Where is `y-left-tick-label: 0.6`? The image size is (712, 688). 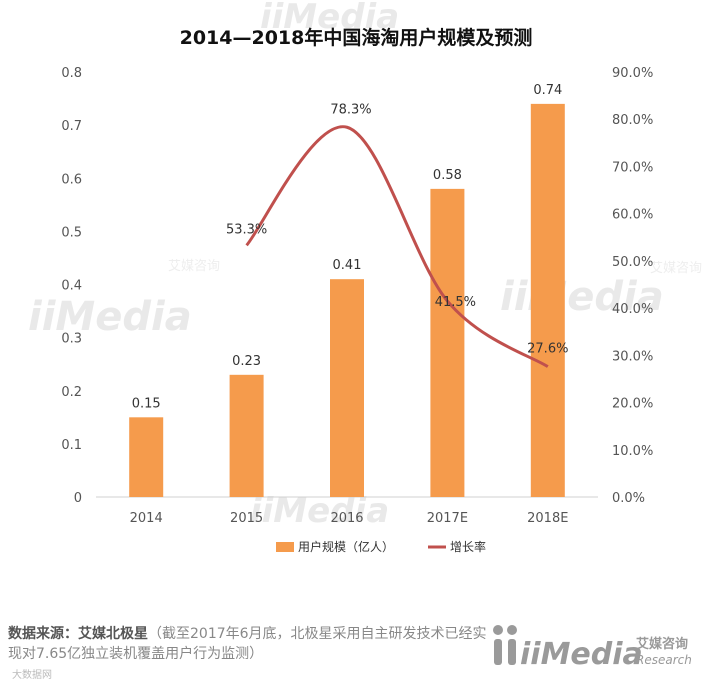 y-left-tick-label: 0.6 is located at coordinates (71, 179).